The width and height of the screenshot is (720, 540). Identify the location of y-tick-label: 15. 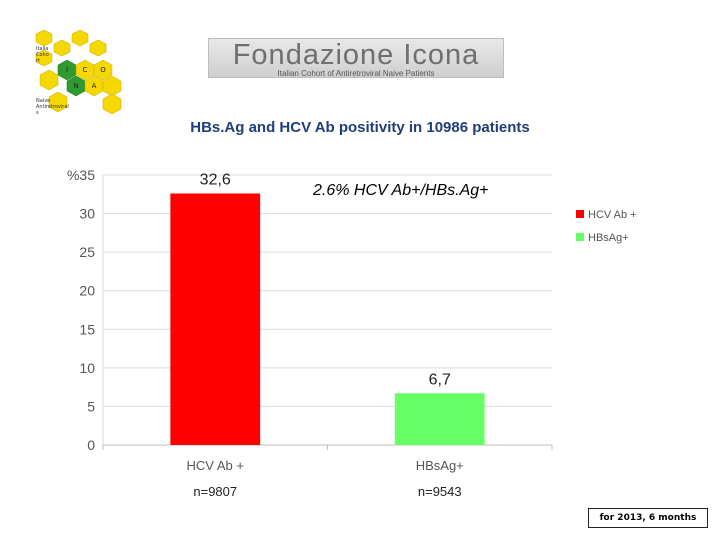
(87, 329).